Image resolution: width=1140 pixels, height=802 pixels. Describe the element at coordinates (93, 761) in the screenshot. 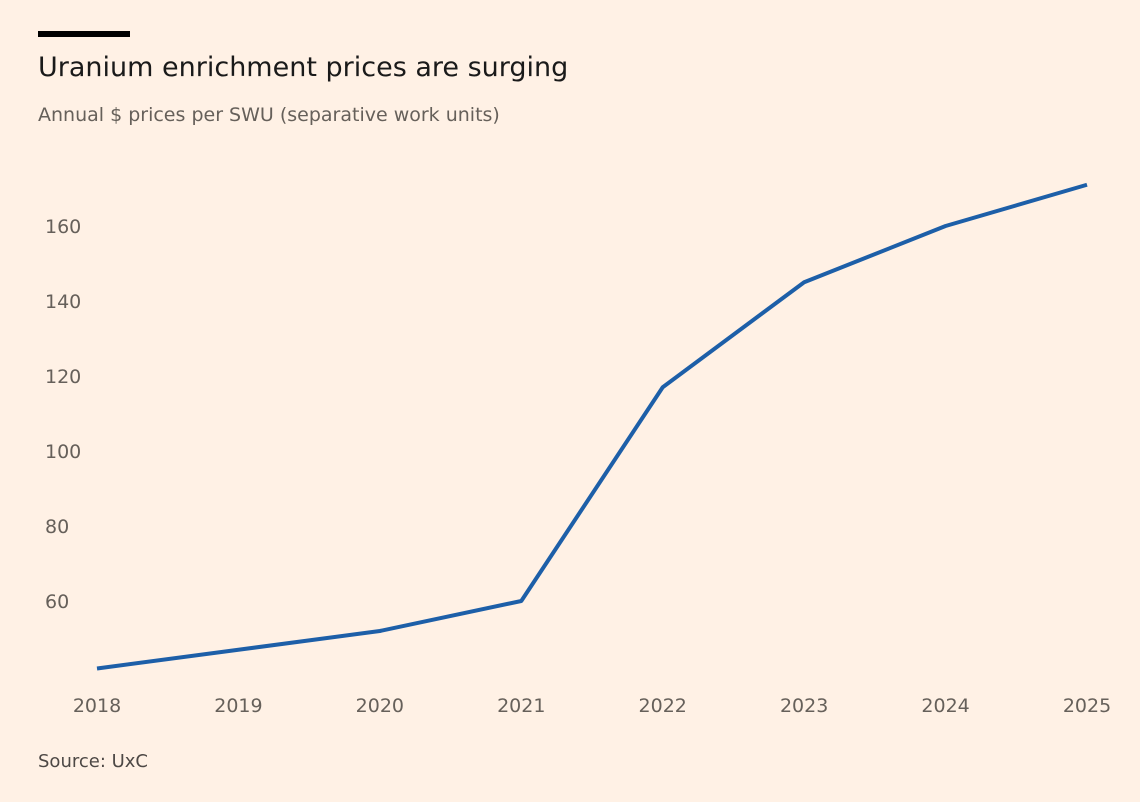

I see `chart-source: Source: UxC` at that location.